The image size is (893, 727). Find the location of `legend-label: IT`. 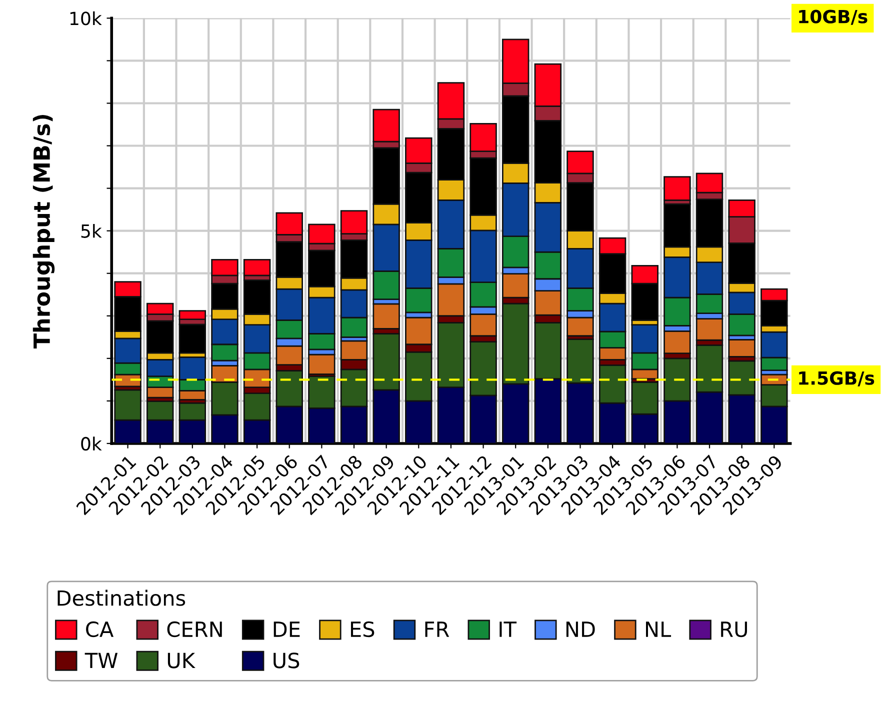

legend-label: IT is located at coordinates (508, 629).